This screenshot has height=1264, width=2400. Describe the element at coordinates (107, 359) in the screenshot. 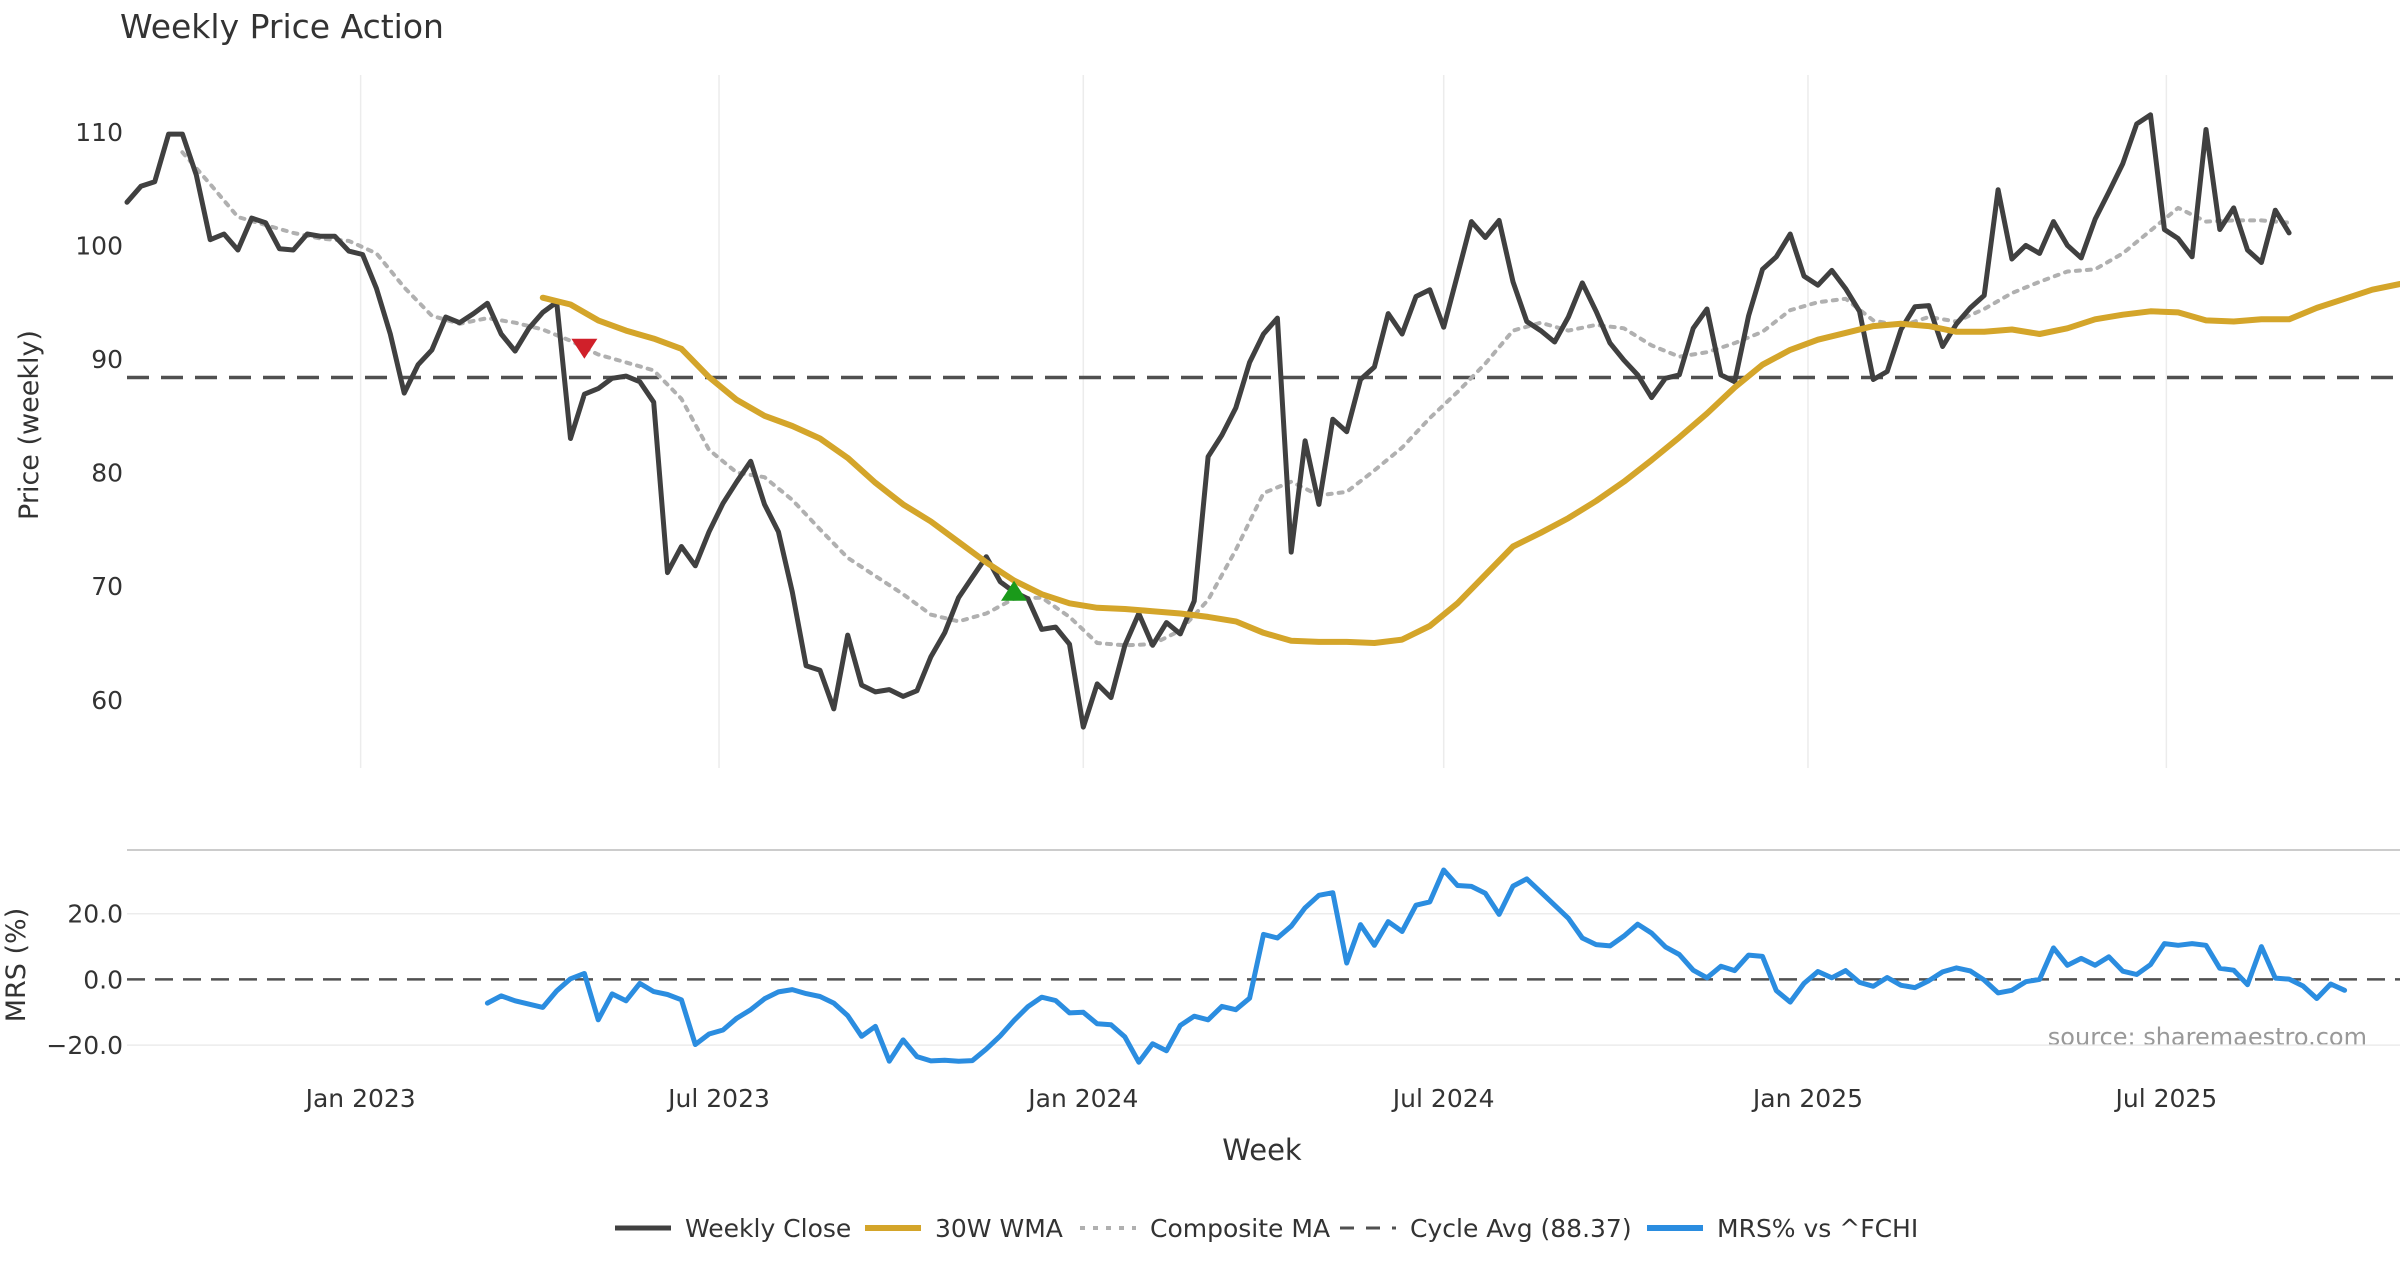

I see `price-y-tick-label: 90` at that location.